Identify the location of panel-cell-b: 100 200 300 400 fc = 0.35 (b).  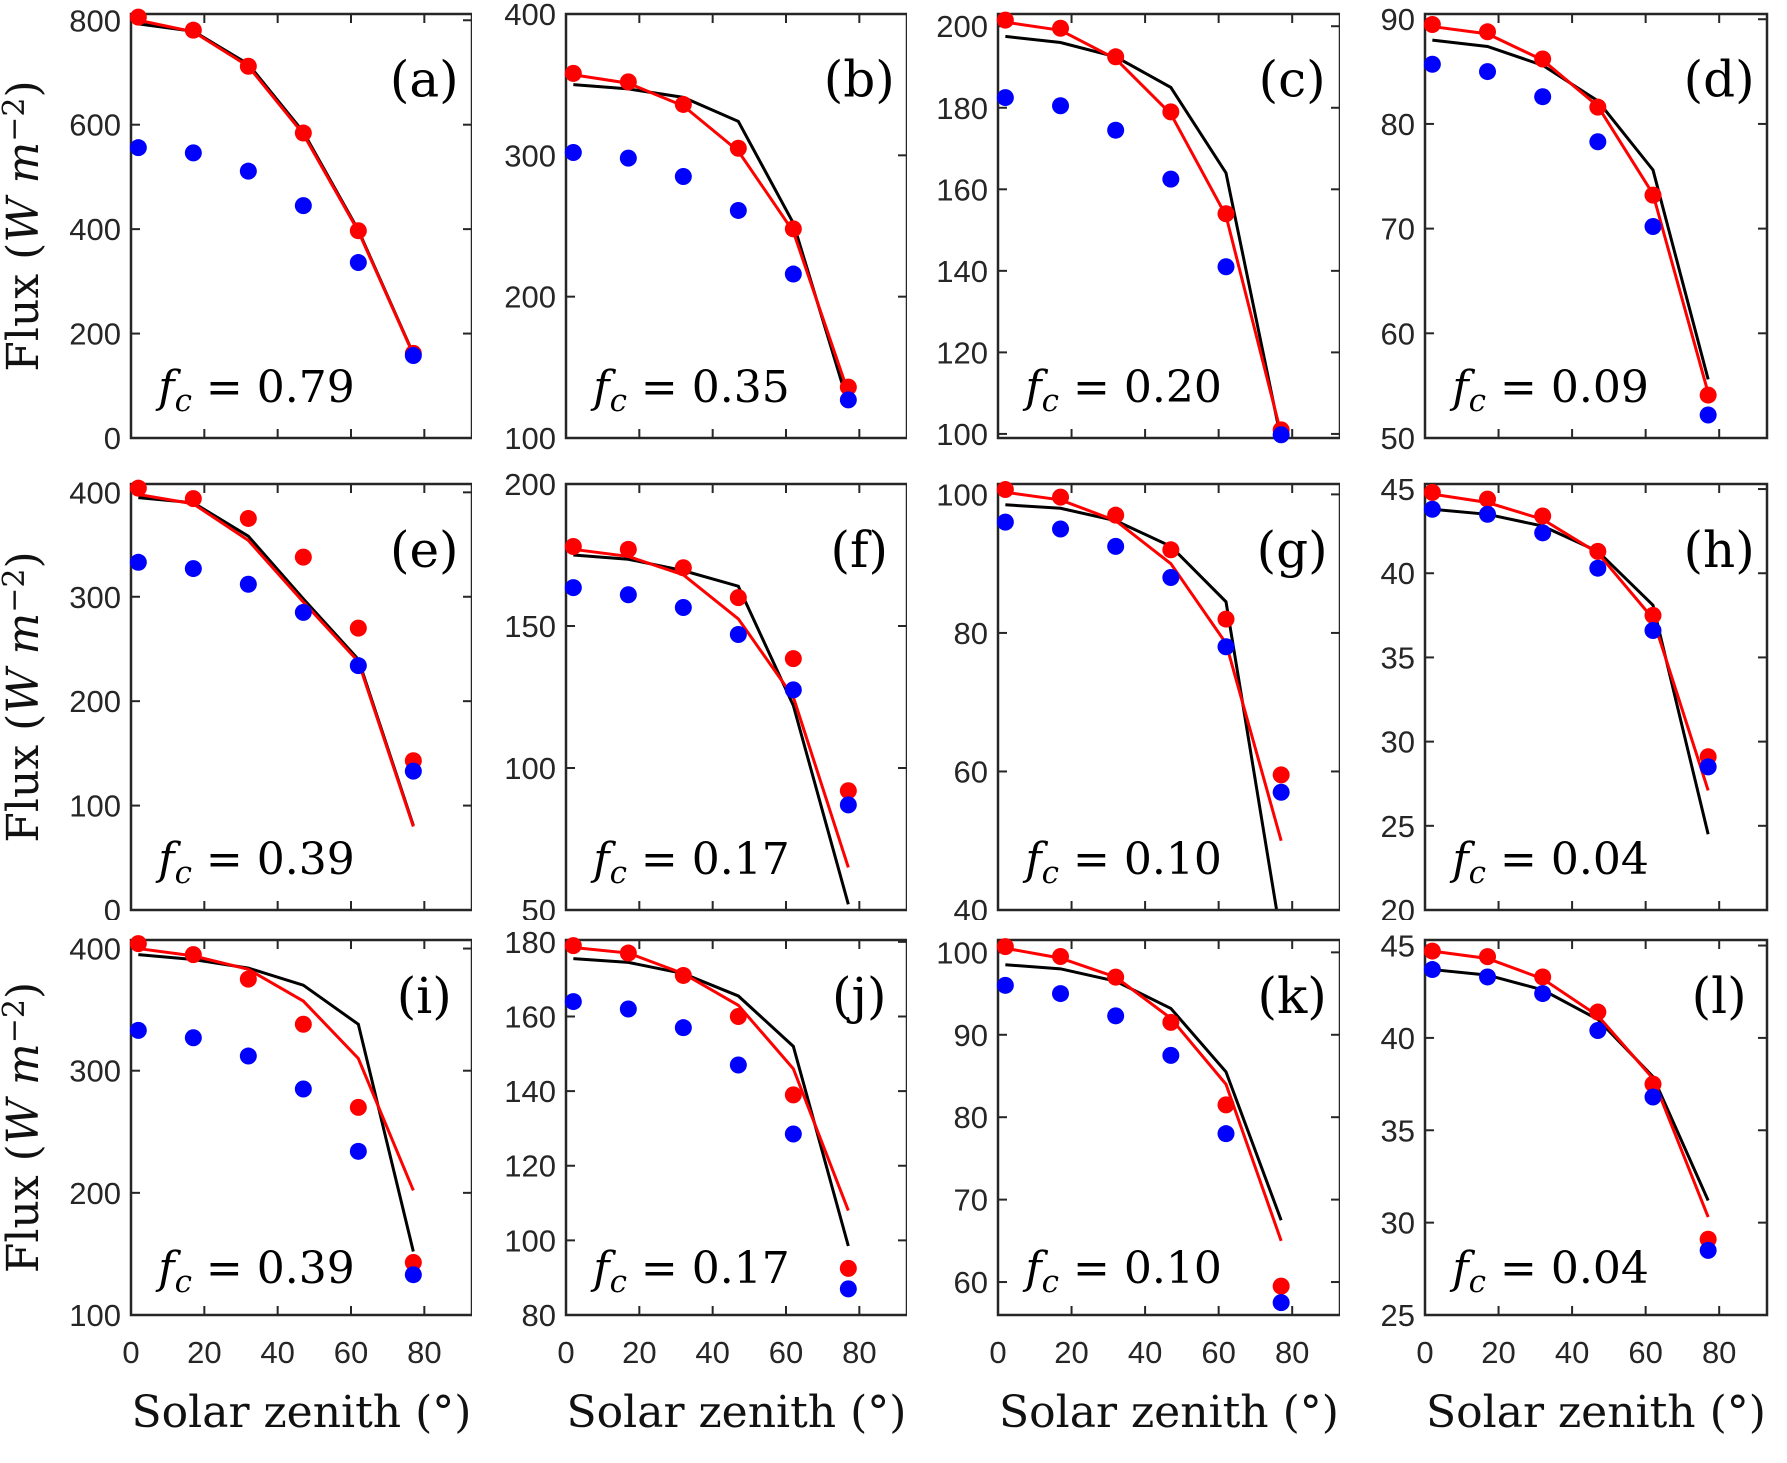
(689, 230).